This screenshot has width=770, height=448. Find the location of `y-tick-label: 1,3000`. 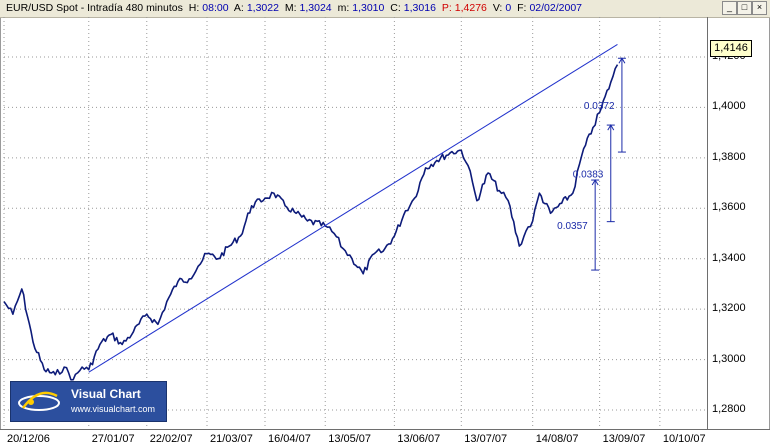

y-tick-label: 1,3000 is located at coordinates (729, 358).